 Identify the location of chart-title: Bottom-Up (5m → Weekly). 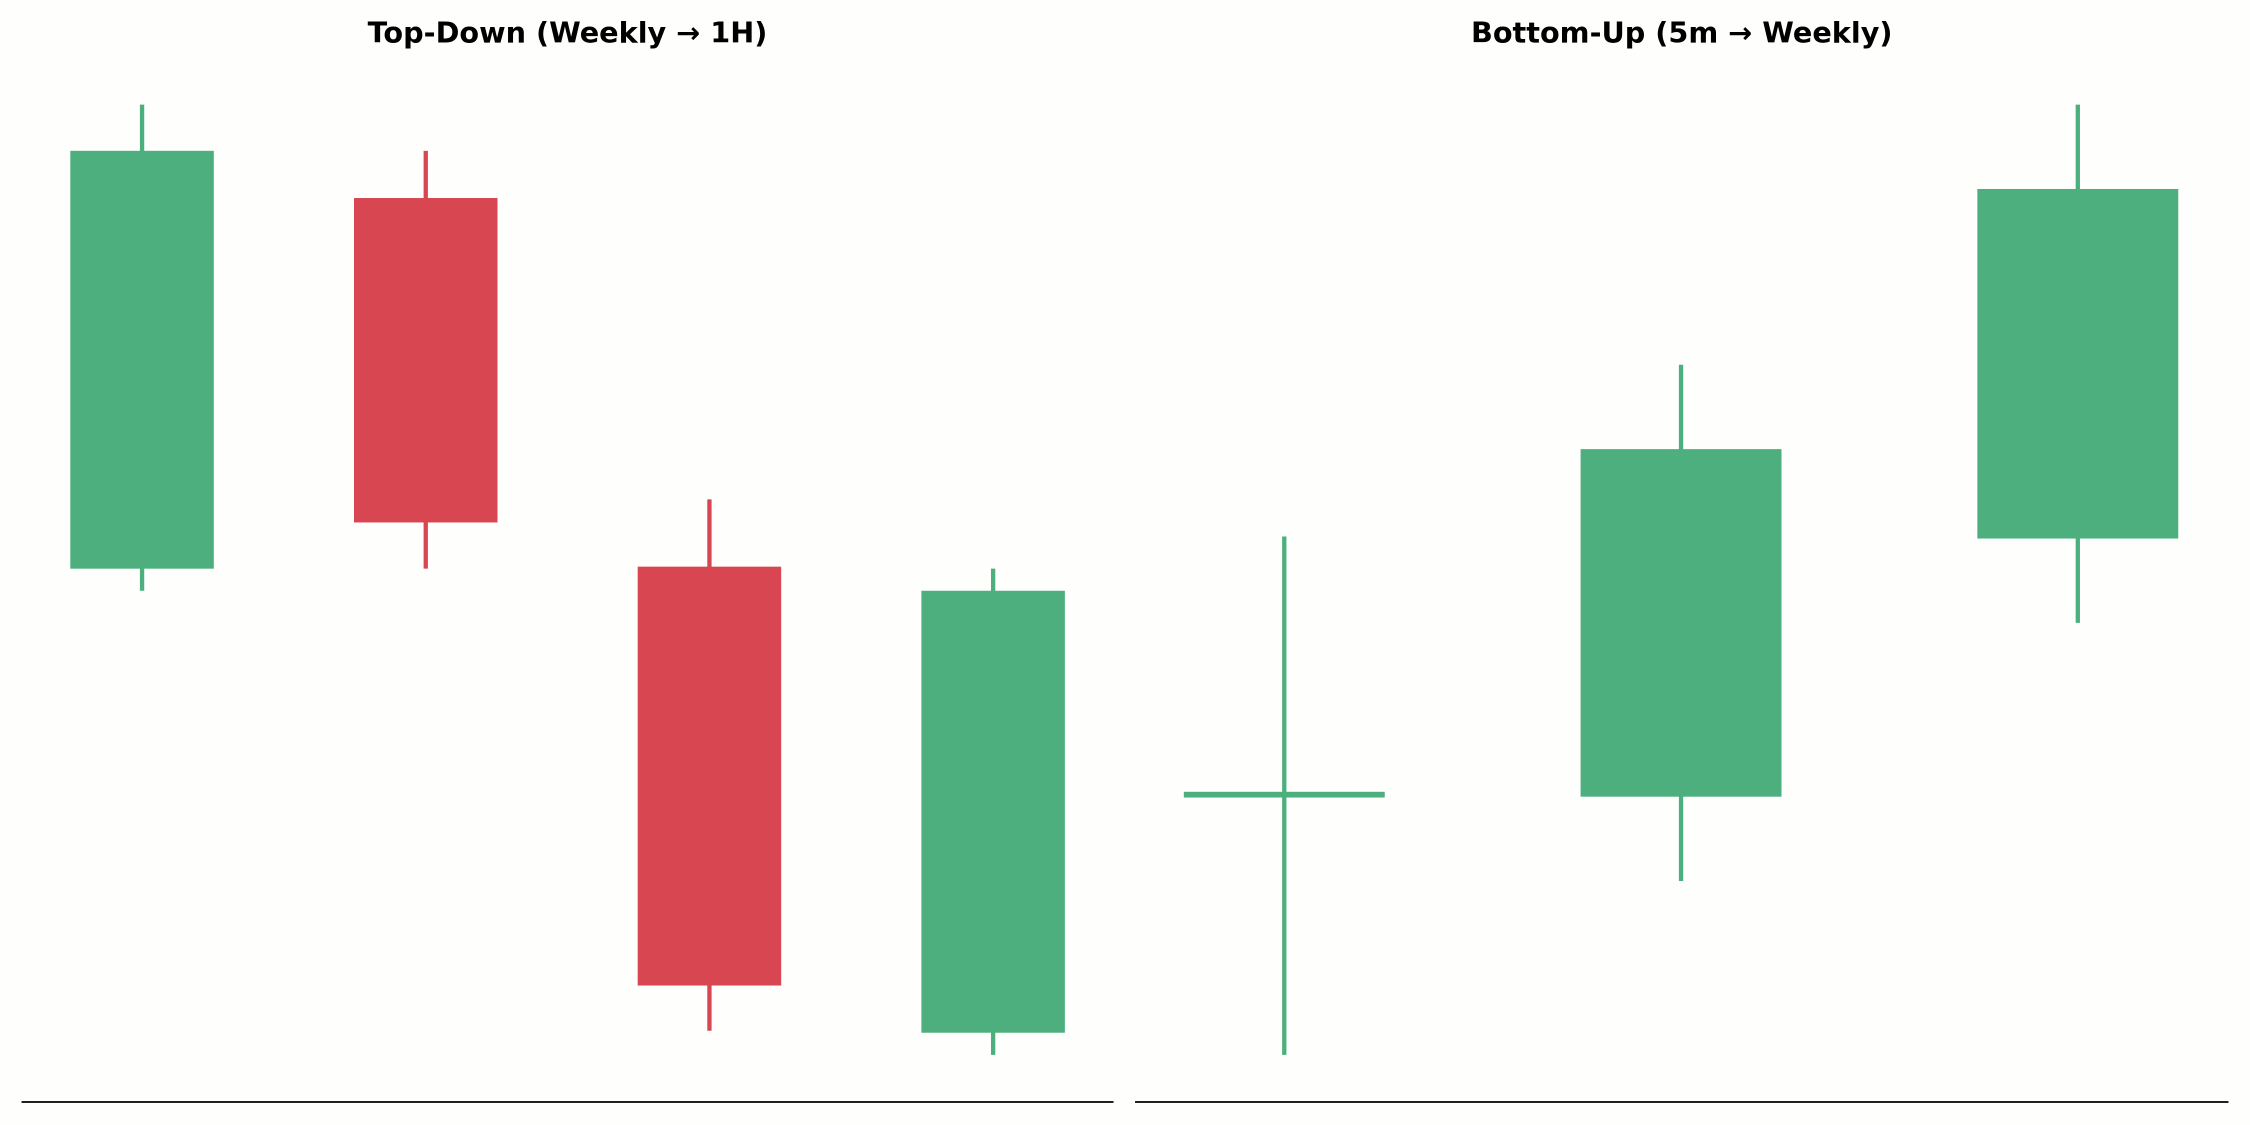
(1682, 32).